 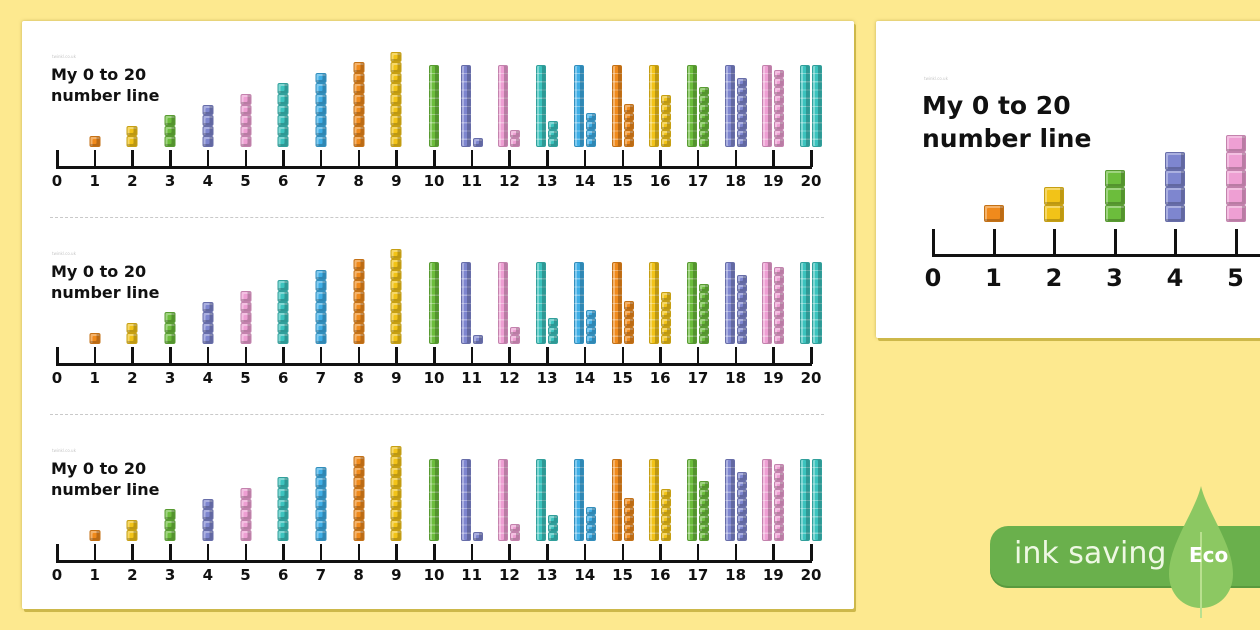 What do you see at coordinates (660, 181) in the screenshot?
I see `number-label: 16` at bounding box center [660, 181].